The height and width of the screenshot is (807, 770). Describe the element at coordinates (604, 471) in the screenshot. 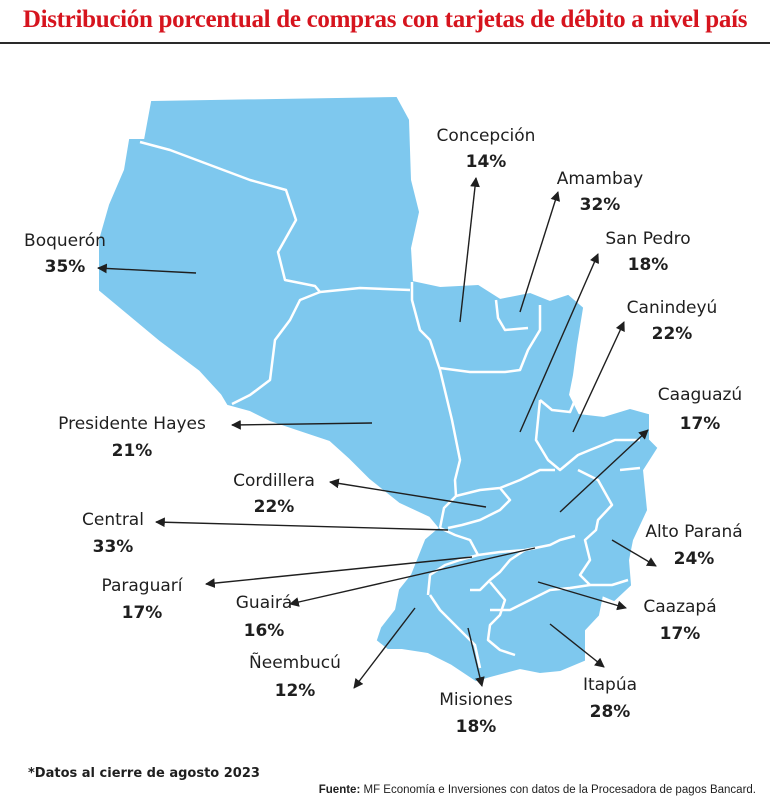

I see `leader-caaguazu` at that location.